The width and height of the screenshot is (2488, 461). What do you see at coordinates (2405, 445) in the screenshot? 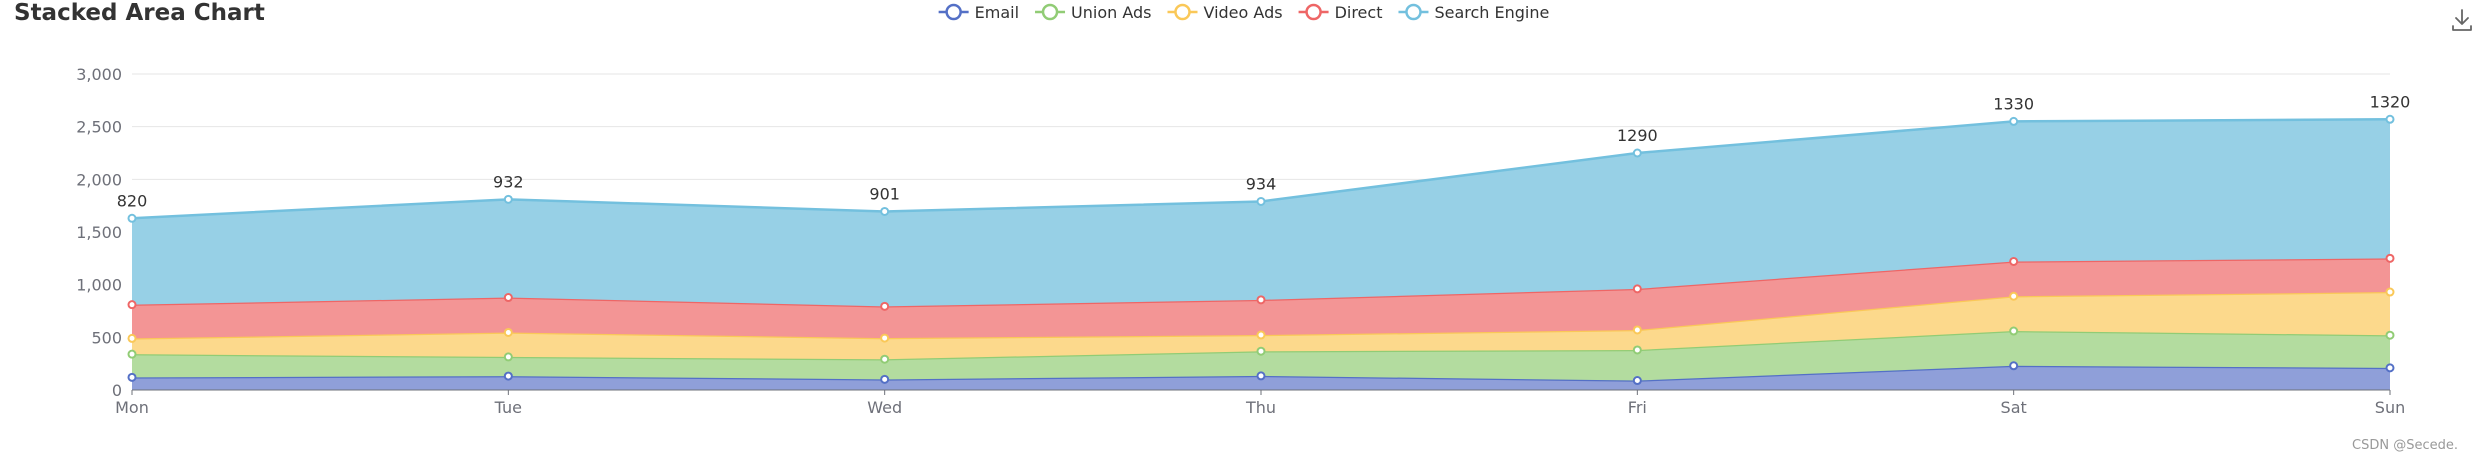
I see `watermark: CSDN @Secede.` at bounding box center [2405, 445].